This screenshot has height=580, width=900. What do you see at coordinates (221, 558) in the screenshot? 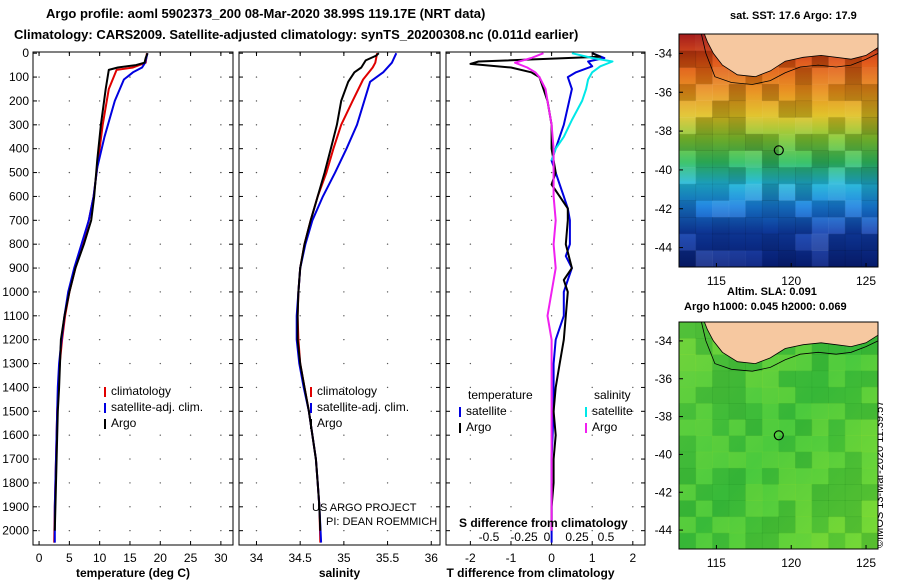
I see `x-tick-label: 30` at bounding box center [221, 558].